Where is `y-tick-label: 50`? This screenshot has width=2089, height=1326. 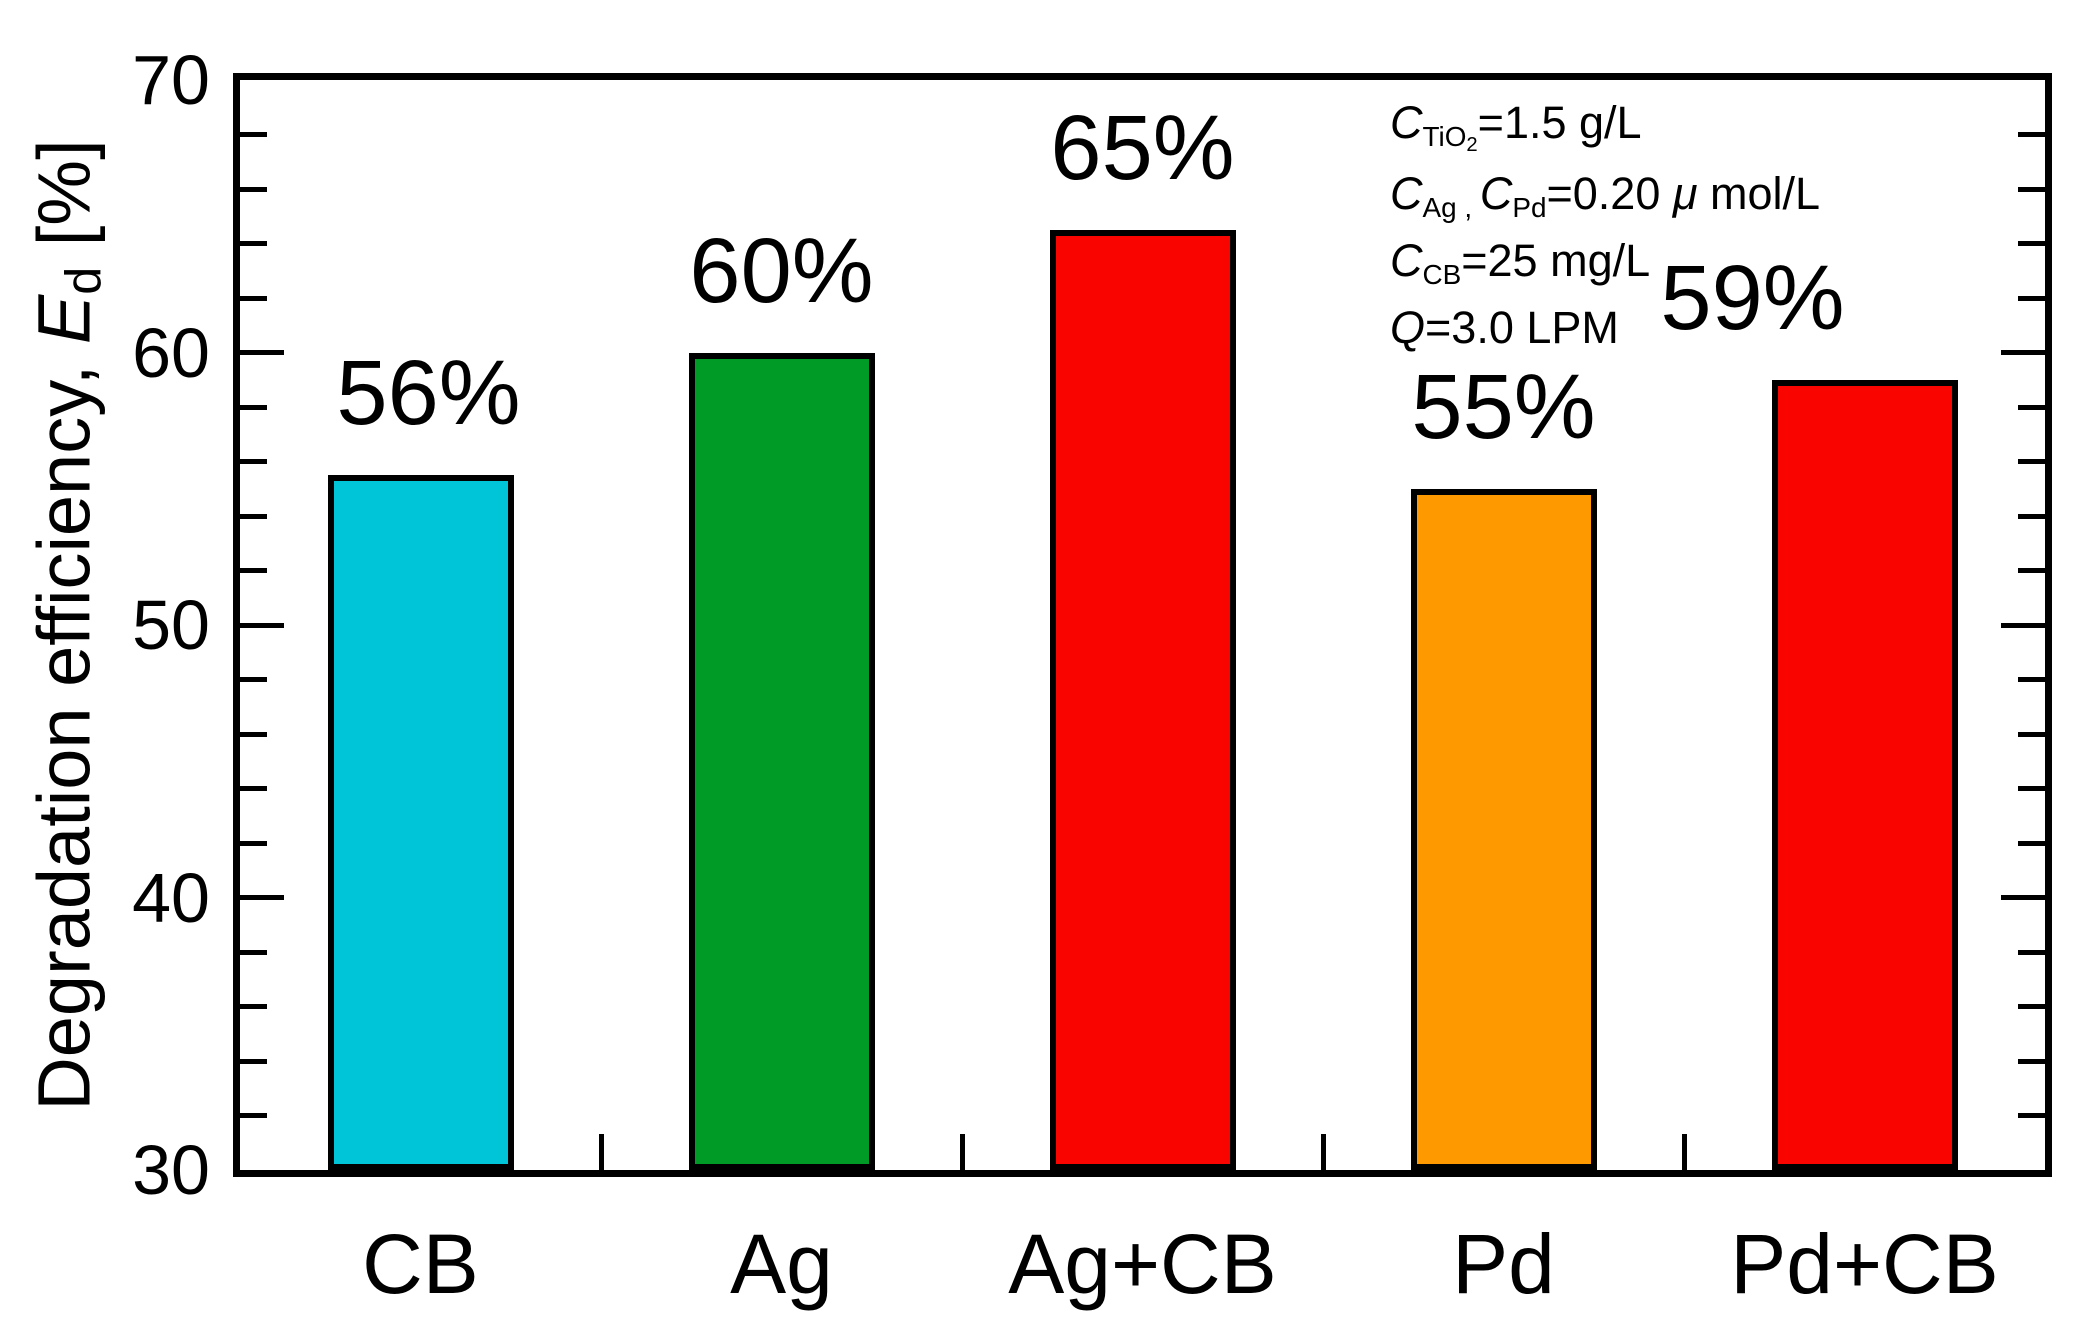 y-tick-label: 50 is located at coordinates (171, 625).